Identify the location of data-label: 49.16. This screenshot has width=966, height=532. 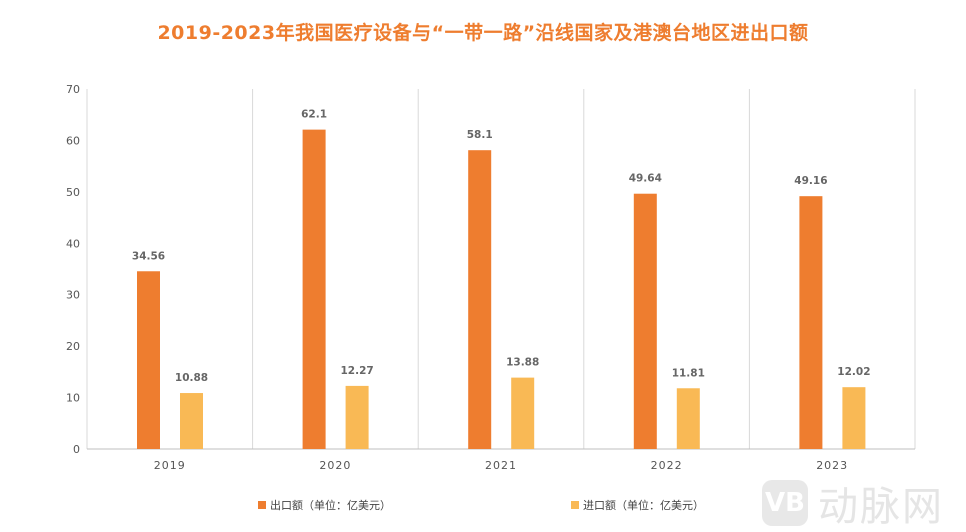
(810, 181).